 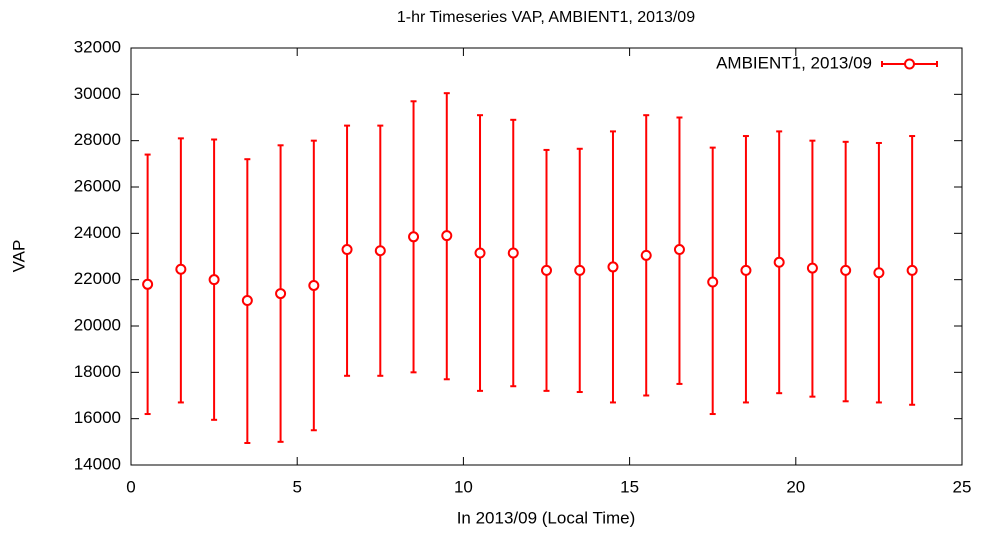 What do you see at coordinates (97, 417) in the screenshot?
I see `y-tick-label: 16000` at bounding box center [97, 417].